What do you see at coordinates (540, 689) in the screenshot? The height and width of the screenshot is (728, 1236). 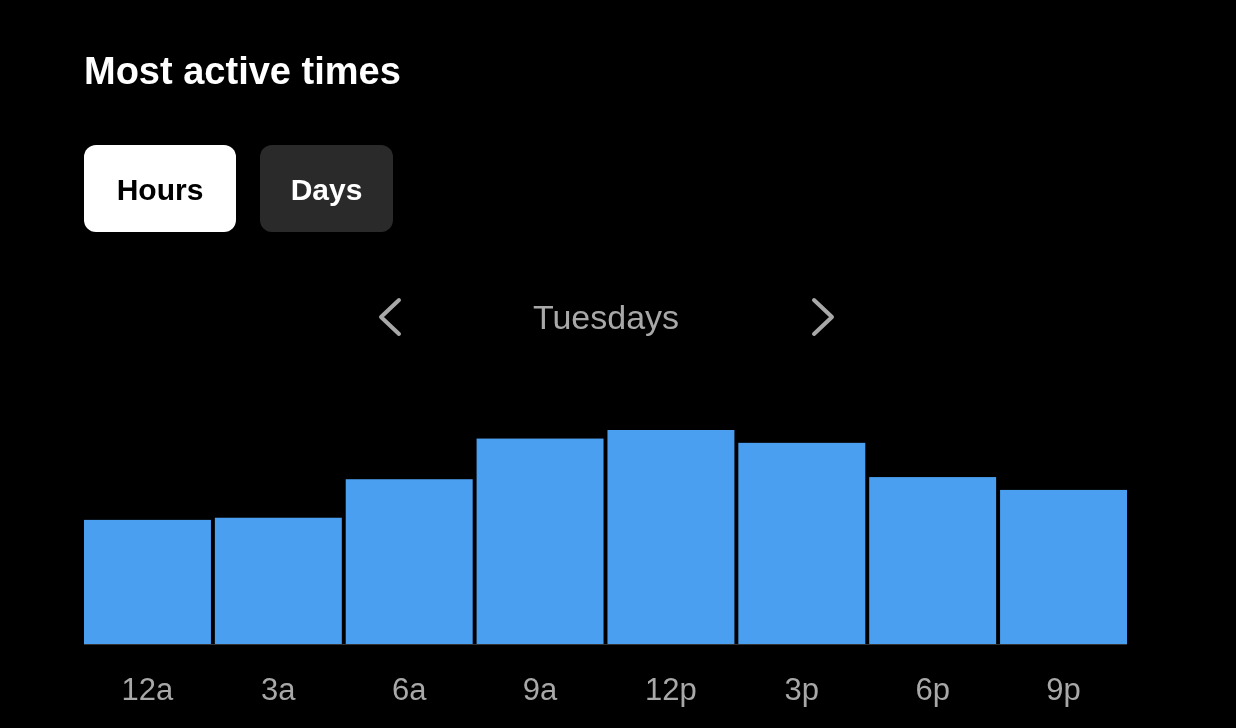 I see `x-tick-label: 9a` at bounding box center [540, 689].